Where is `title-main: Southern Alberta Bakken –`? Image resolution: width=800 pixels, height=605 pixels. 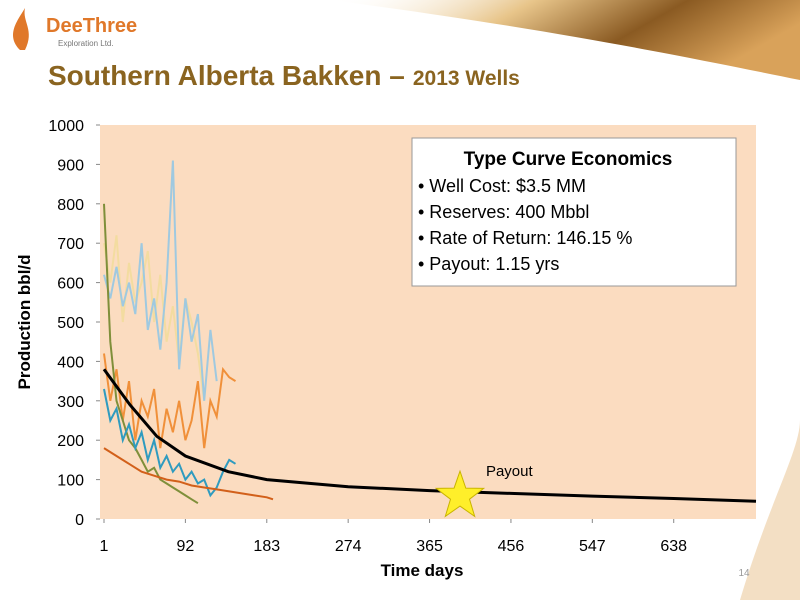
title-main: Southern Alberta Bakken – is located at coordinates (226, 75).